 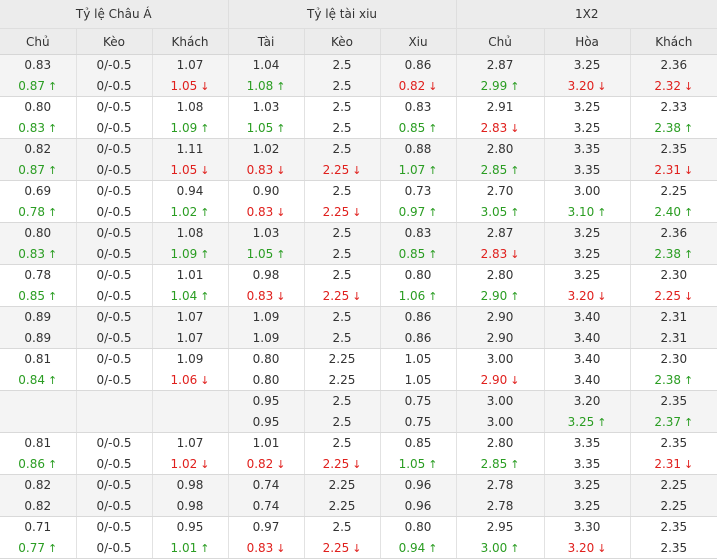 I want to click on odds-value: 1.02, so click(x=266, y=149).